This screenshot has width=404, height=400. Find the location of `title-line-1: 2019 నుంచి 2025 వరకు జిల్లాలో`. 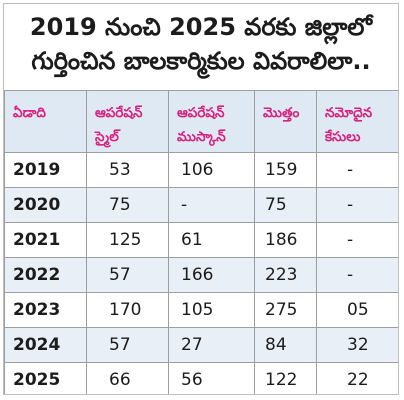

title-line-1: 2019 నుంచి 2025 వరకు జిల్లాలో is located at coordinates (201, 27).